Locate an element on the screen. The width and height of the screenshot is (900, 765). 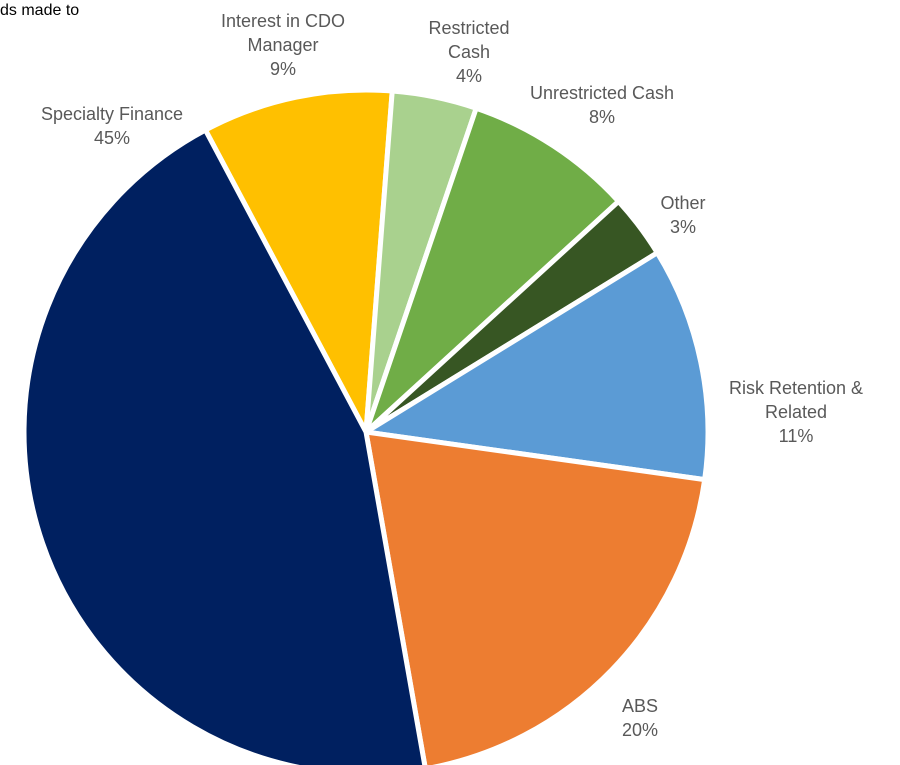
slice-label: ABS 20% is located at coordinates (640, 718).